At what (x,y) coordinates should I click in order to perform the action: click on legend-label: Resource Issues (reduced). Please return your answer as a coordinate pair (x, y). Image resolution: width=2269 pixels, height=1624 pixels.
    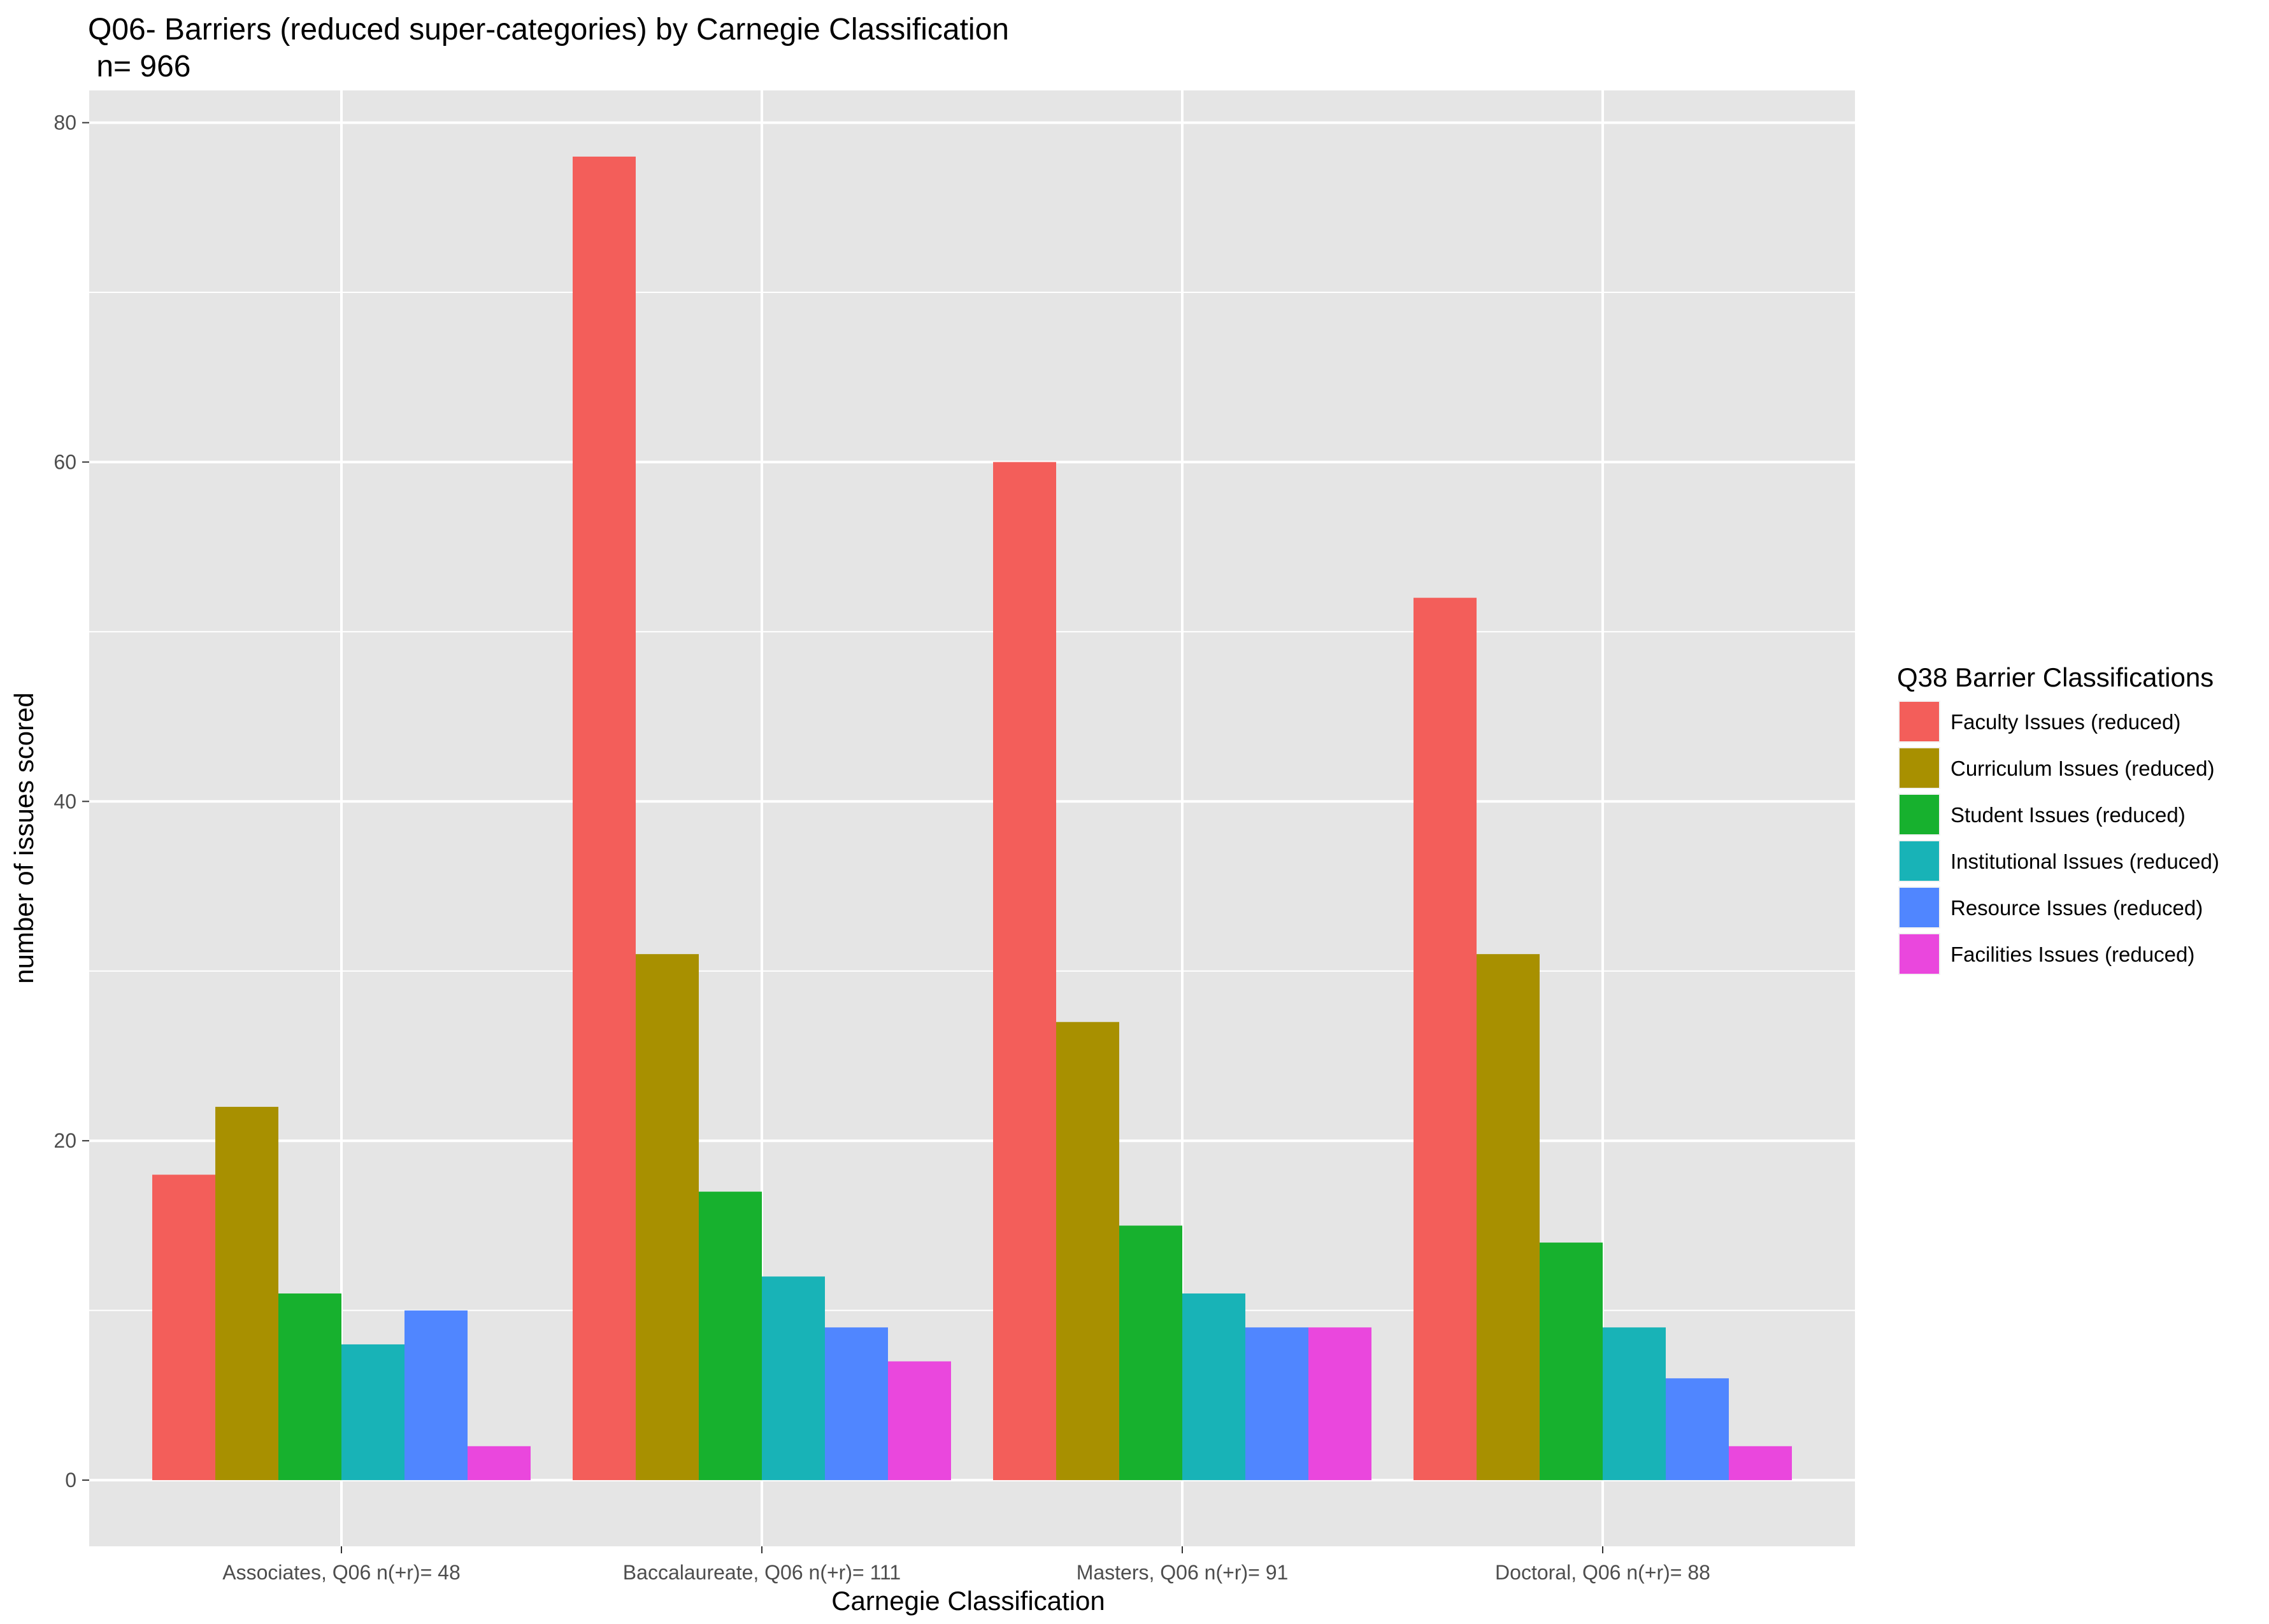
    Looking at the image, I should click on (2076, 908).